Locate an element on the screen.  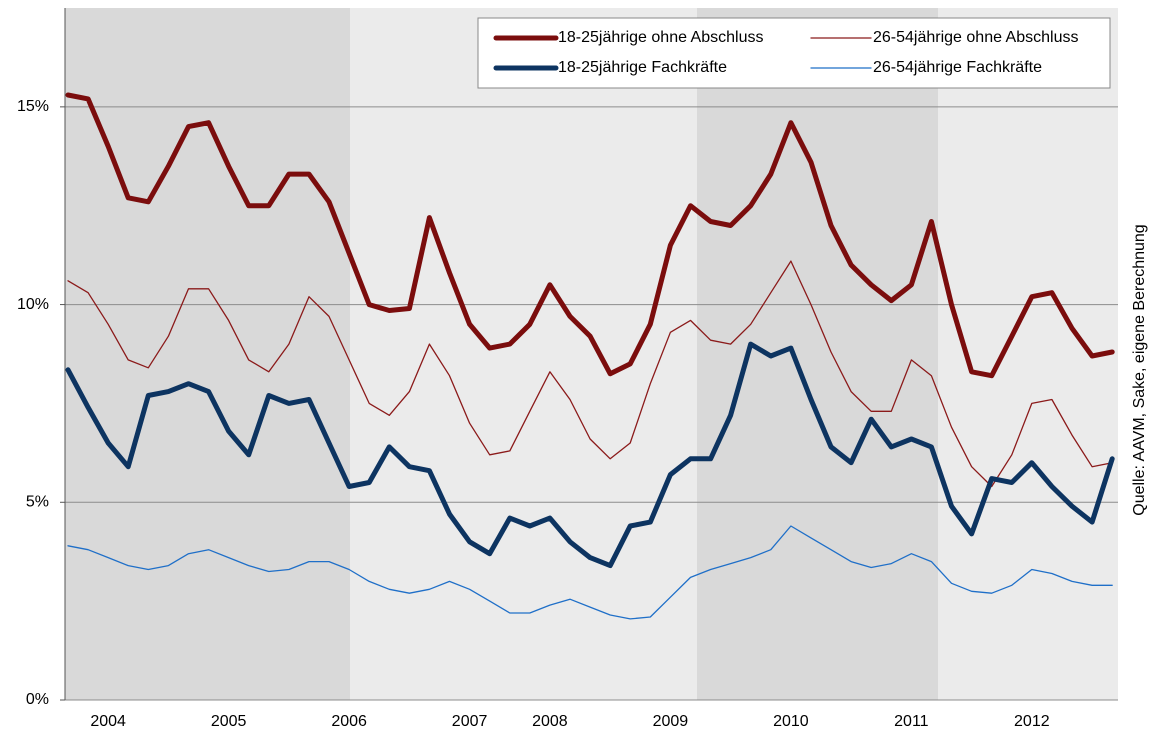
series-line is located at coordinates (590, 572).